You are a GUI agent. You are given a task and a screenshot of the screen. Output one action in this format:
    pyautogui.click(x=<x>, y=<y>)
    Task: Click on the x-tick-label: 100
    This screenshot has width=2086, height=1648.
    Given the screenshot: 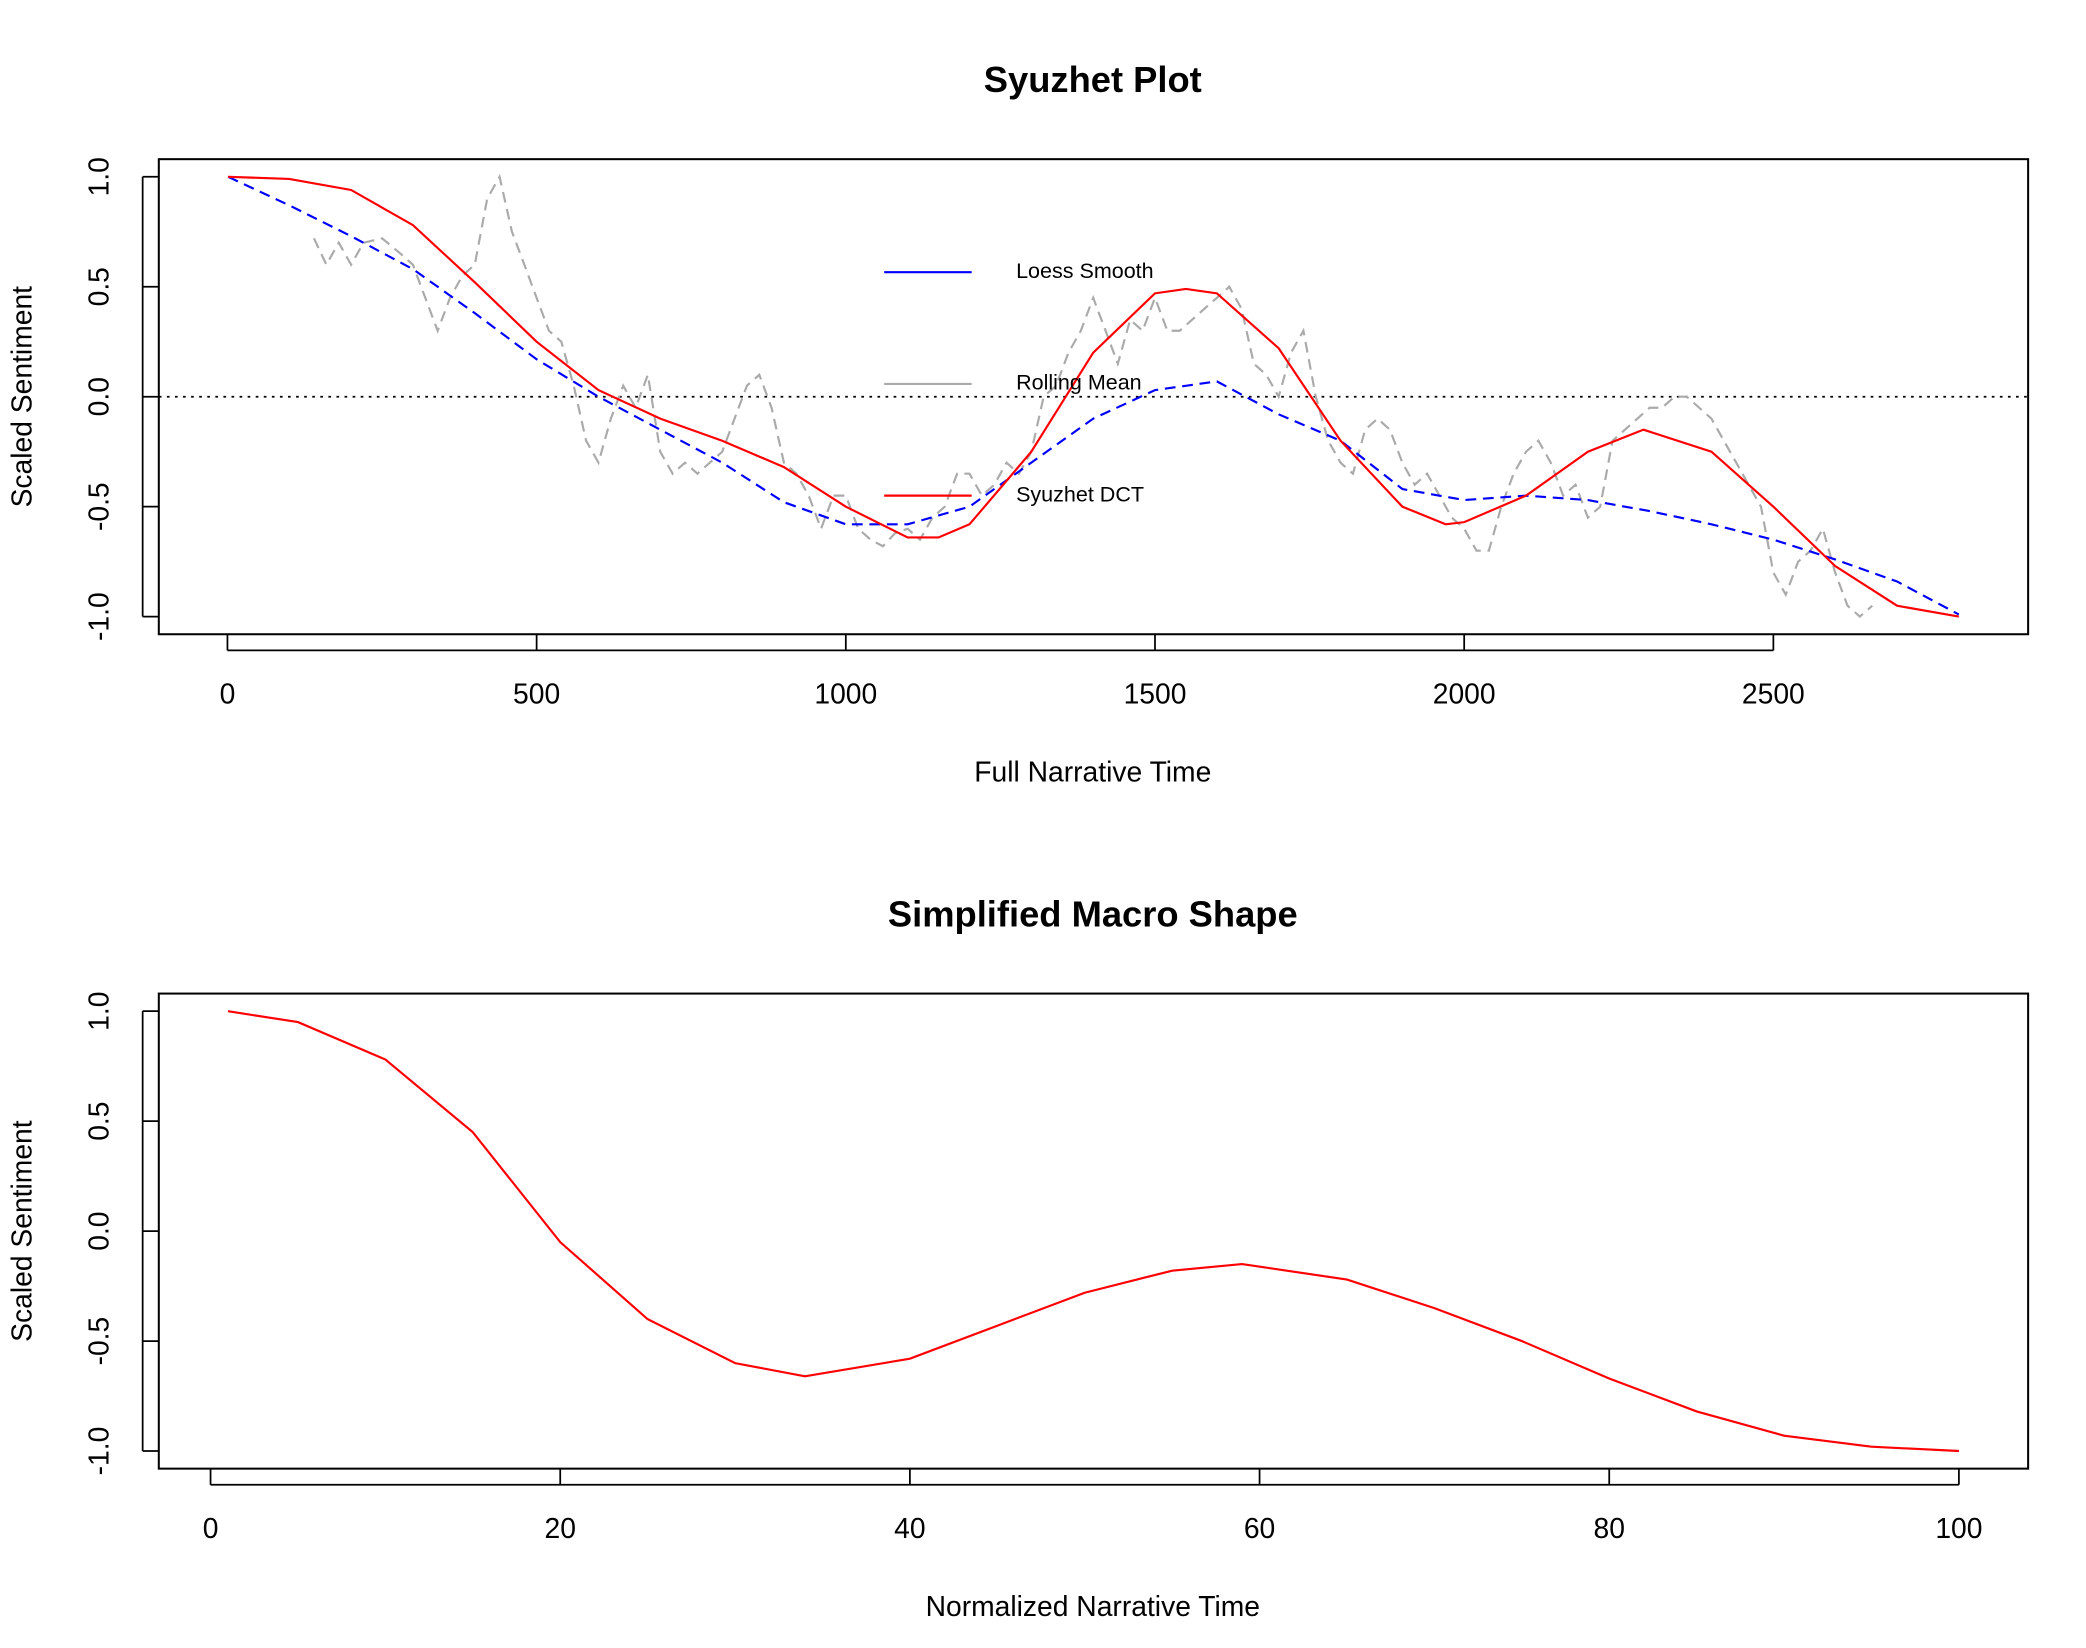 What is the action you would take?
    pyautogui.click(x=1958, y=1528)
    